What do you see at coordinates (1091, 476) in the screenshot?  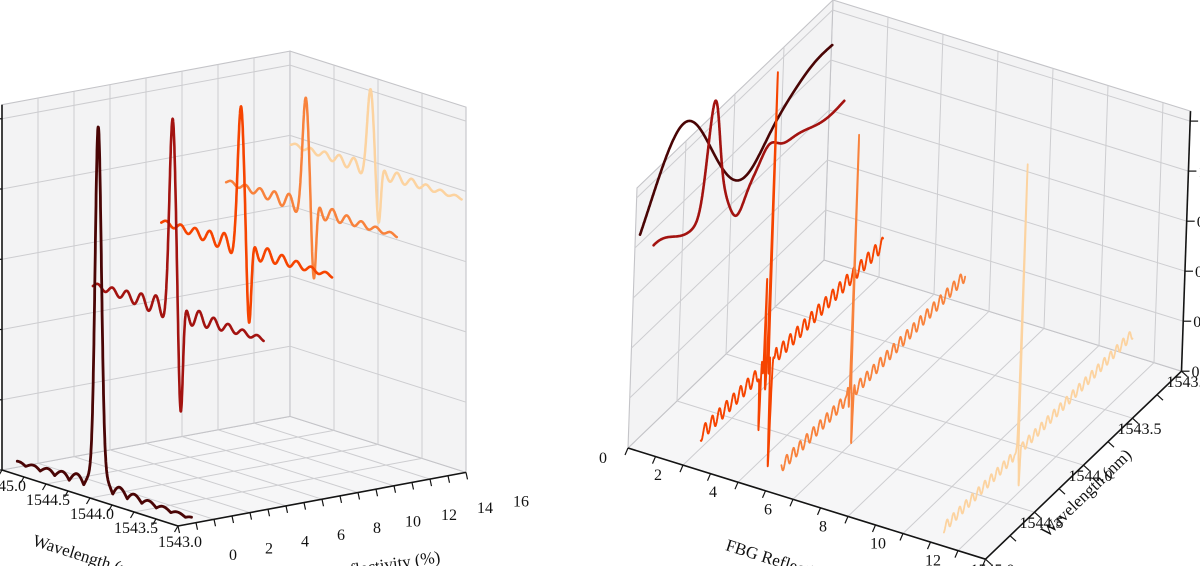 I see `wavelength-tick-label: 1544.0` at bounding box center [1091, 476].